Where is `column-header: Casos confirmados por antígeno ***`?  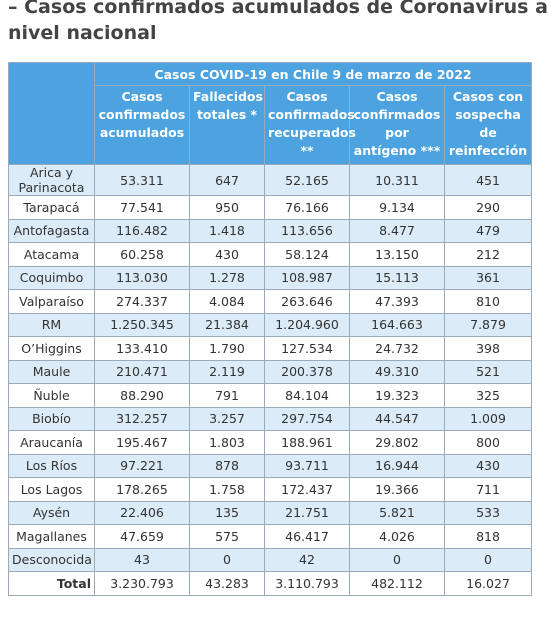 column-header: Casos confirmados por antígeno *** is located at coordinates (397, 125).